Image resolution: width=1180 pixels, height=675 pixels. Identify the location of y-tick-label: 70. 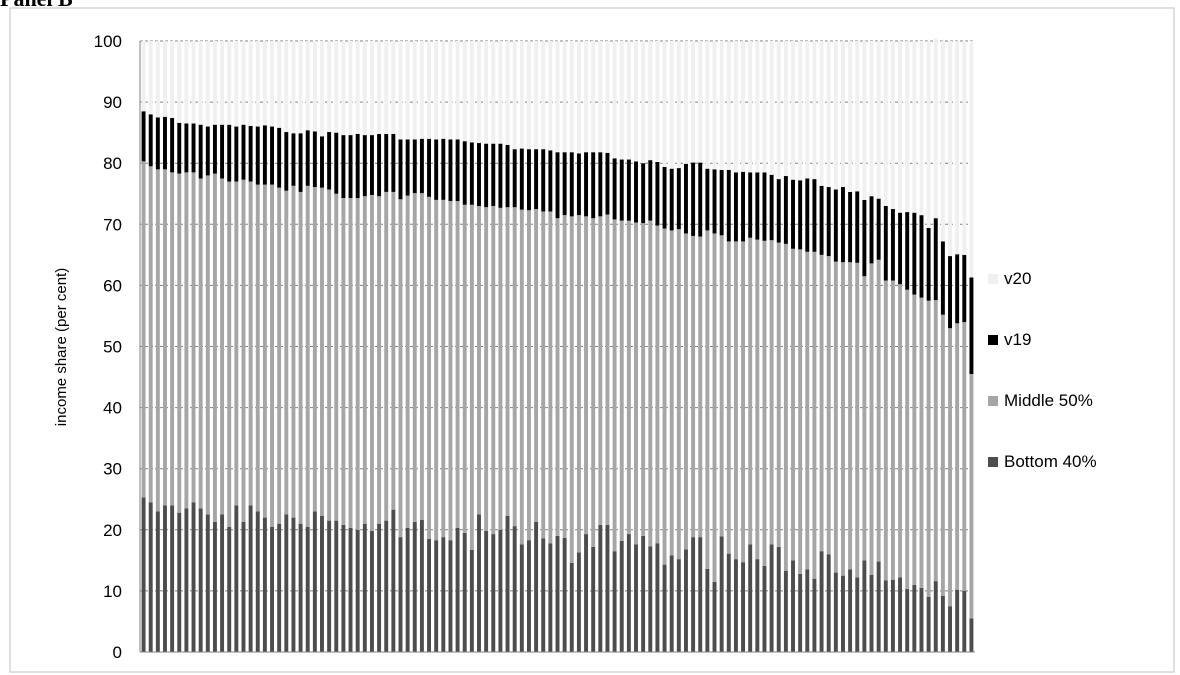
(112, 224).